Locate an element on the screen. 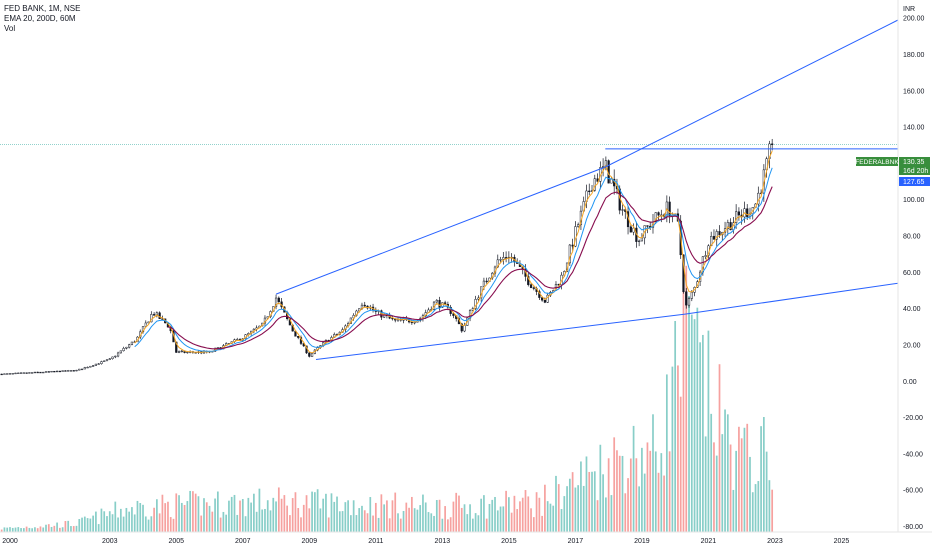  time-tick-label: 2013 is located at coordinates (443, 541).